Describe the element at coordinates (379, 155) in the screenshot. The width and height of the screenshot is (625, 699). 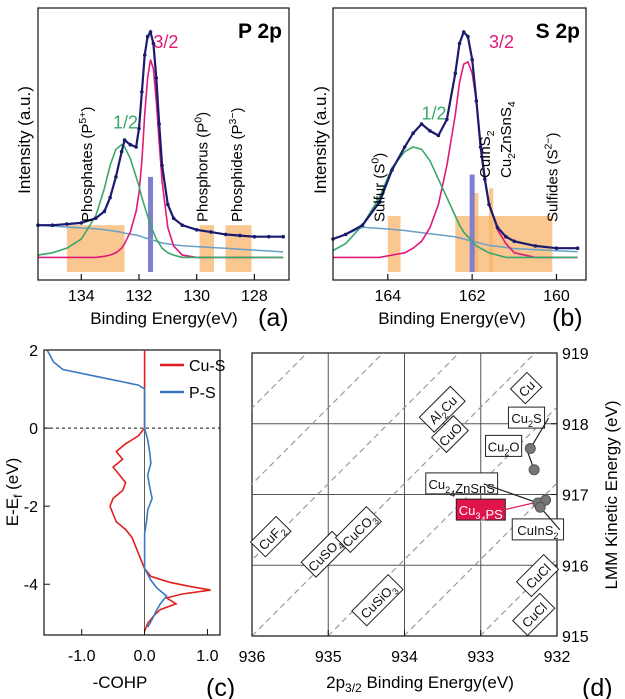
I see `region-label-0-tail: )` at that location.